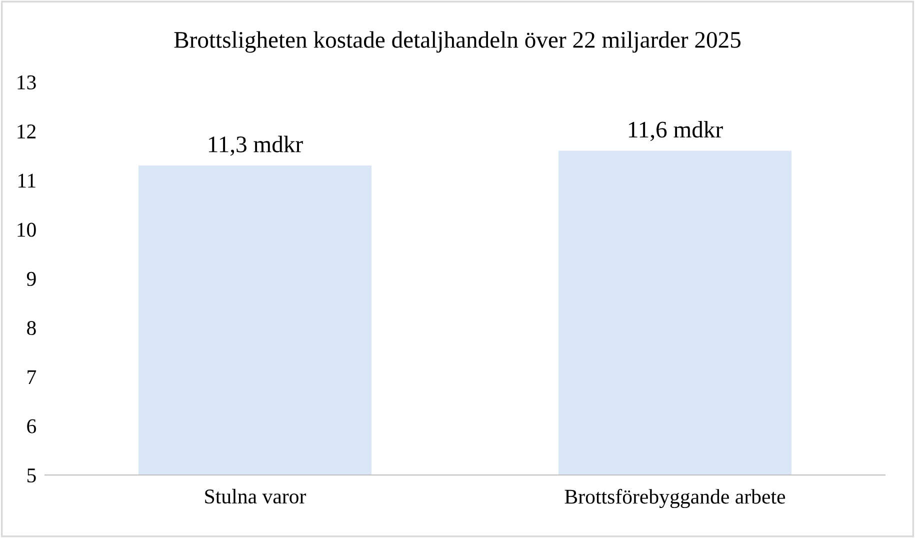 The width and height of the screenshot is (915, 538). What do you see at coordinates (31, 475) in the screenshot?
I see `y-tick-label: 5` at bounding box center [31, 475].